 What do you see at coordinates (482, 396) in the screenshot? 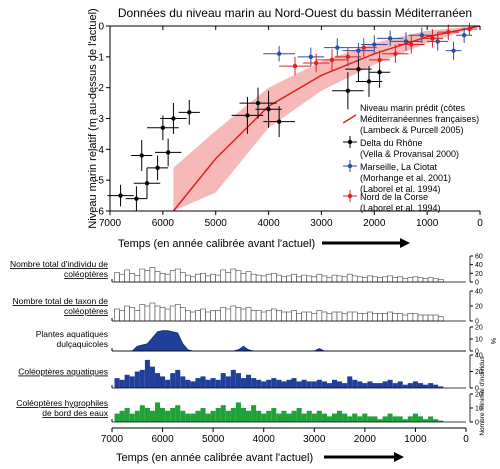
I see `right-axis-count: Nombre minimal d'individus` at bounding box center [482, 396].